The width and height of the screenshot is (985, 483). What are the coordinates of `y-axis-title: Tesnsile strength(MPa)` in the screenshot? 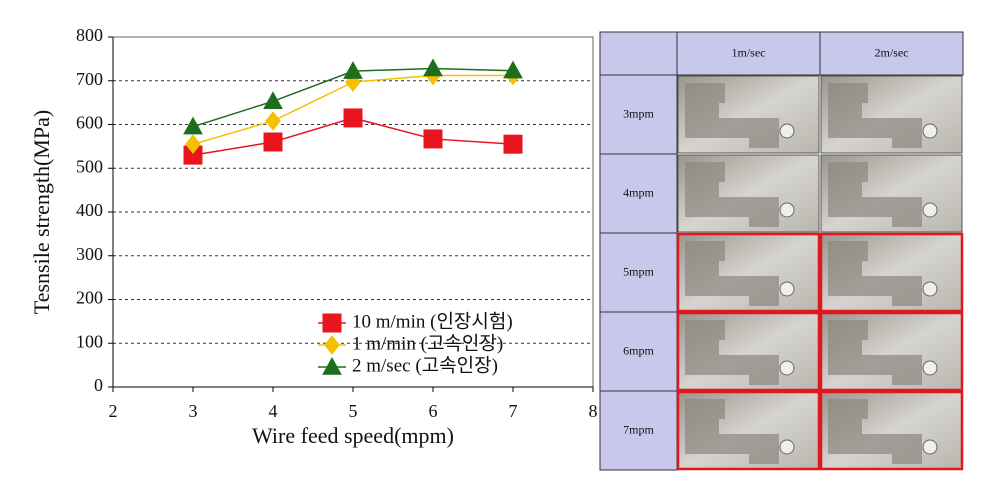 It's located at (41, 212).